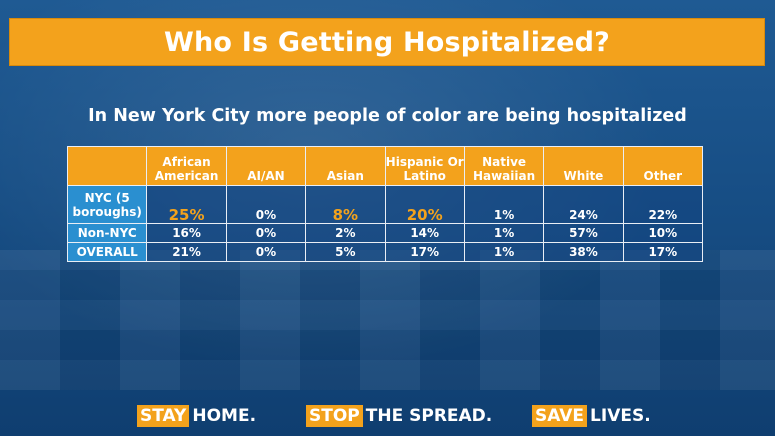 This screenshot has height=436, width=775. I want to click on slogan-text: LIVES., so click(620, 416).